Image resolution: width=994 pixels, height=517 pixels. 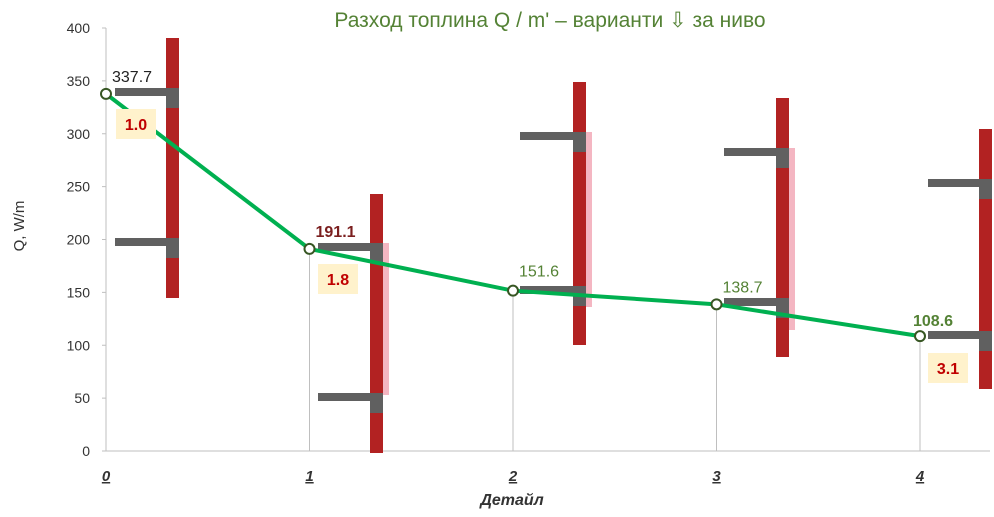 What do you see at coordinates (933, 321) in the screenshot?
I see `data-label: 108.6` at bounding box center [933, 321].